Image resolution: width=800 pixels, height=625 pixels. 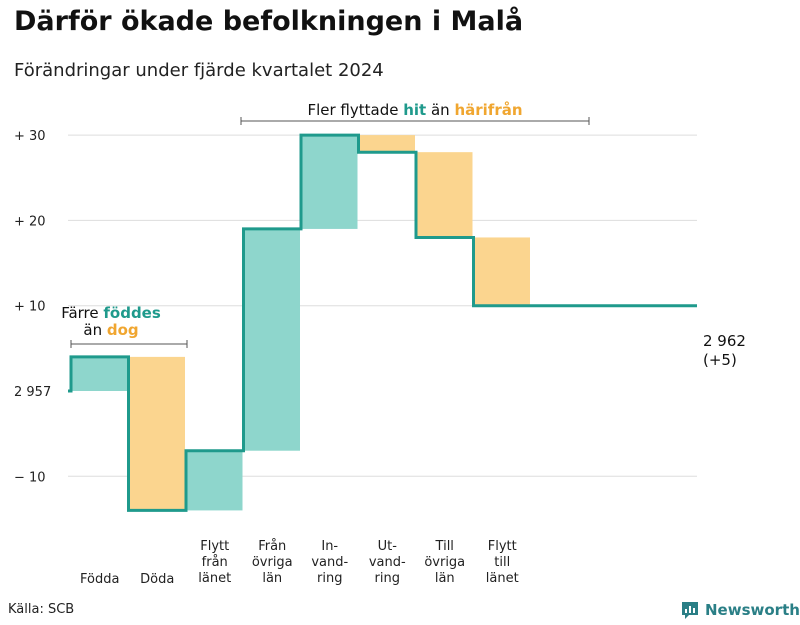 I want to click on annotation-top-hit: hit, so click(x=414, y=110).